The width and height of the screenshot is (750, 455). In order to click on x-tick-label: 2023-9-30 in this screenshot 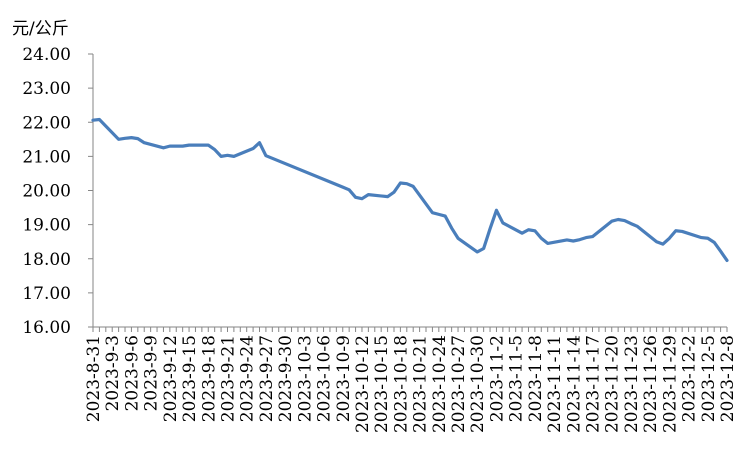, I will do `click(286, 378)`.